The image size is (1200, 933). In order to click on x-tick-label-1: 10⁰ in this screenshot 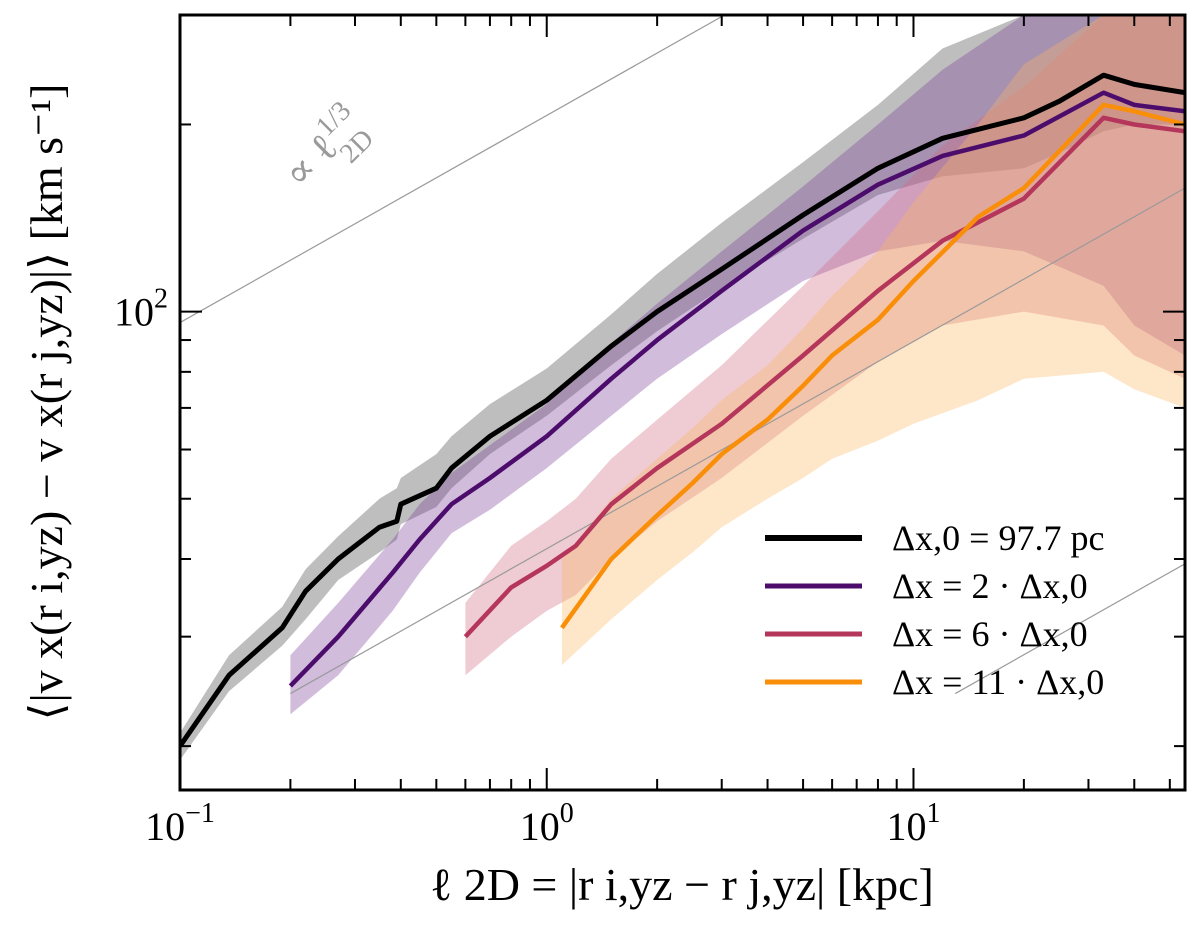, I will do `click(547, 823)`.